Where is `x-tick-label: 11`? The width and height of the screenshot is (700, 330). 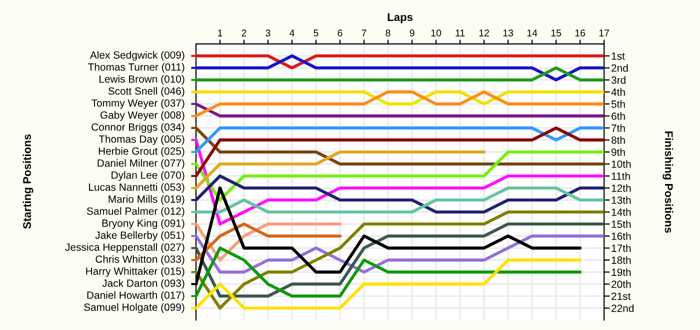
x-tick-label: 11 is located at coordinates (460, 33).